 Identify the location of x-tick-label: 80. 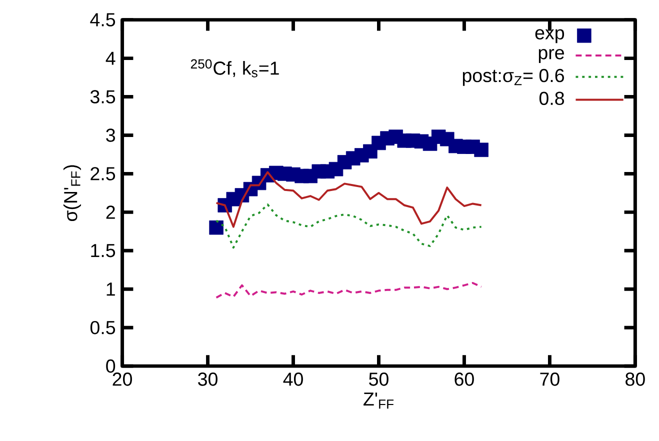
(635, 379).